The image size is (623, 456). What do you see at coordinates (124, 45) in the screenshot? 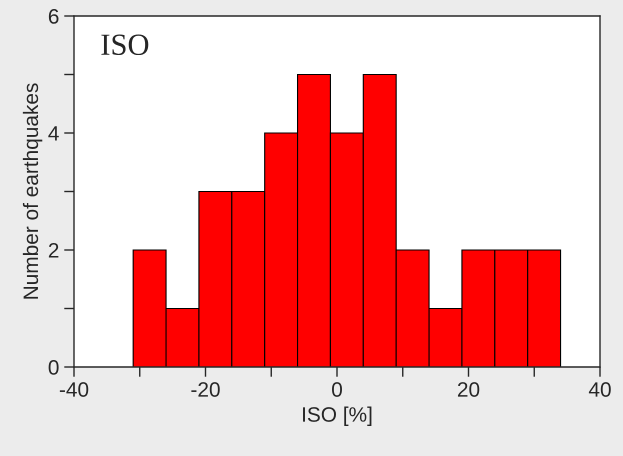
I see `annotation: ISO` at bounding box center [124, 45].